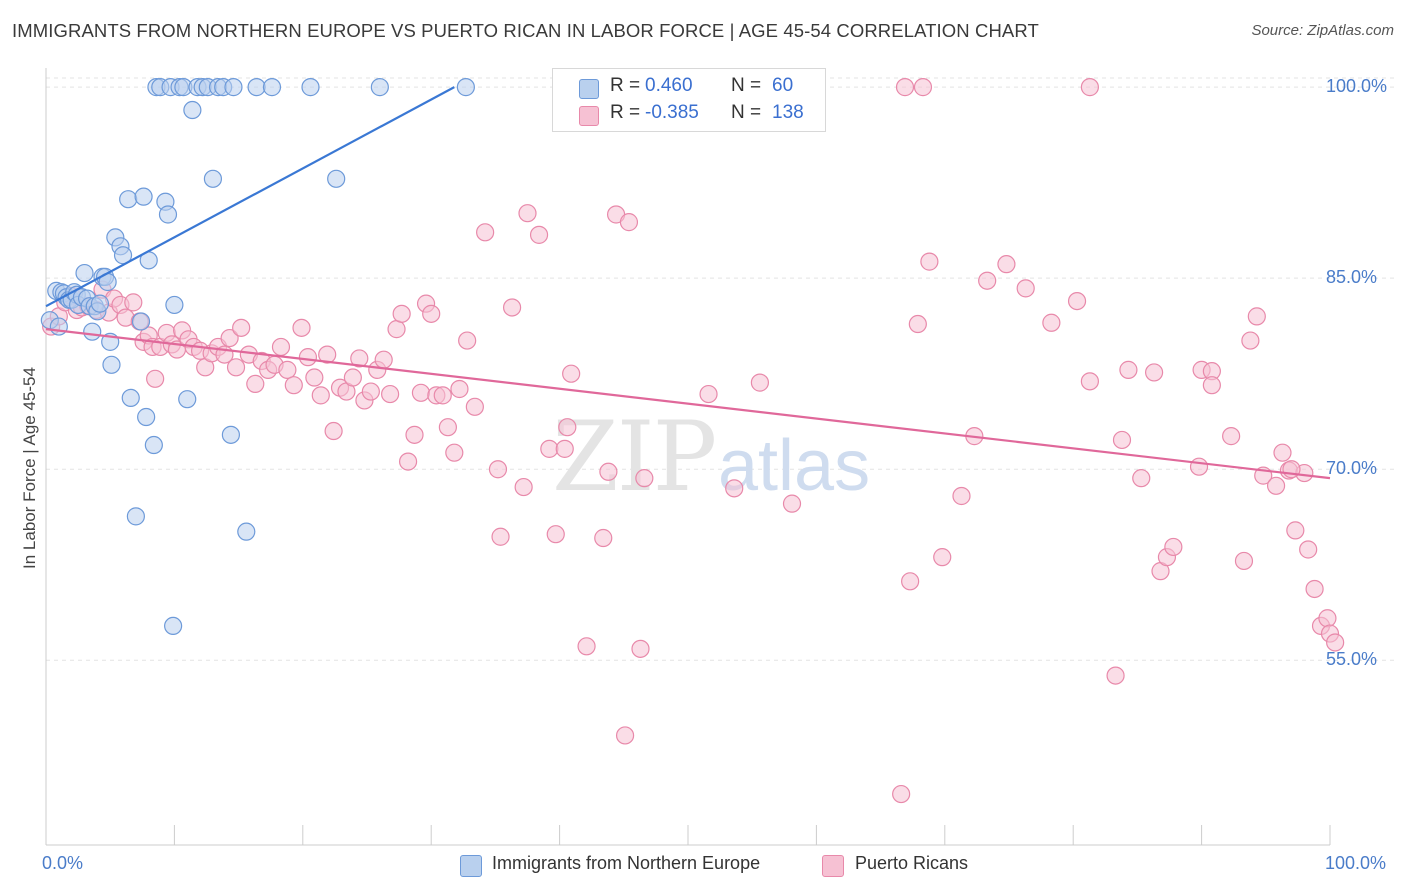  Describe the element at coordinates (672, 112) in the screenshot. I see `legend-r-value: -0.385` at that location.